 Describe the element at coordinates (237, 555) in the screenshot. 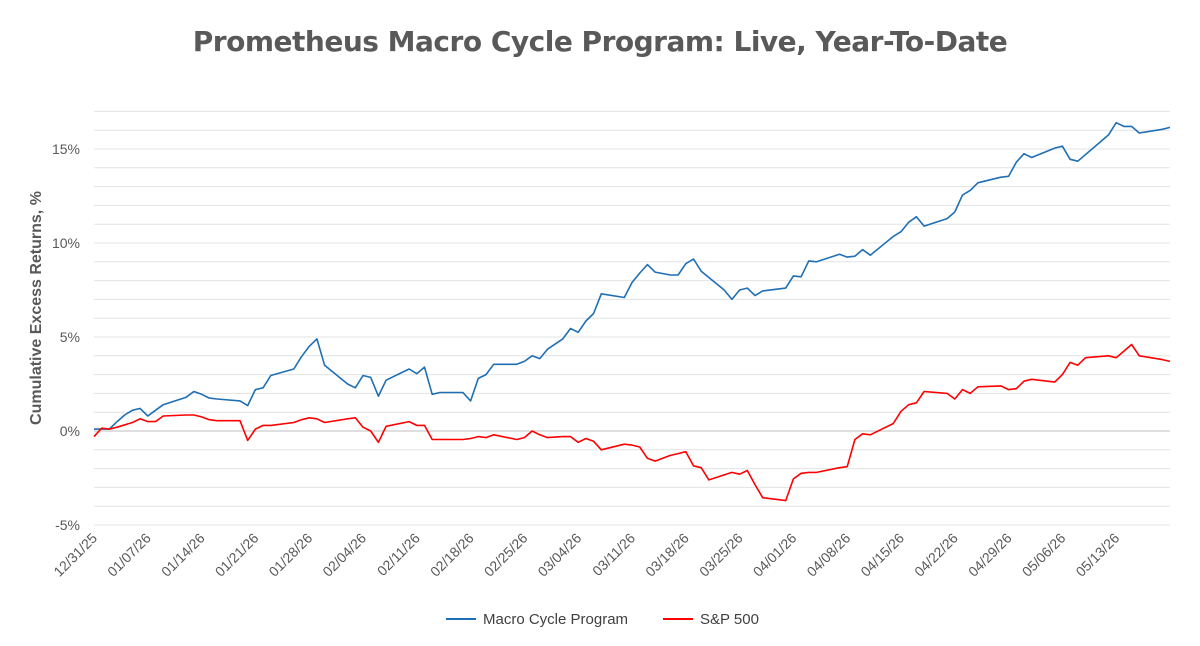

I see `x-tick-label: 01/21/26` at that location.